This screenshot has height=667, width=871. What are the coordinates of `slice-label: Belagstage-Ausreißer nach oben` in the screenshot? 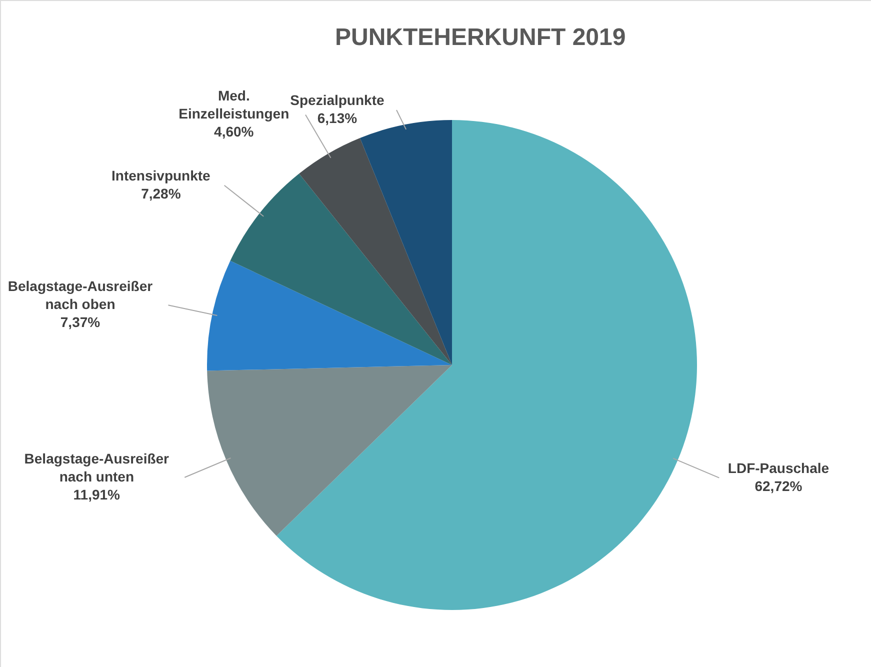 It's located at (81, 295).